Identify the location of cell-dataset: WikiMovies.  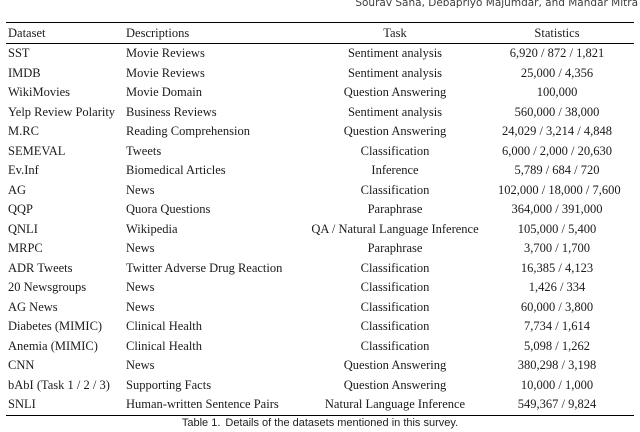
(39, 92).